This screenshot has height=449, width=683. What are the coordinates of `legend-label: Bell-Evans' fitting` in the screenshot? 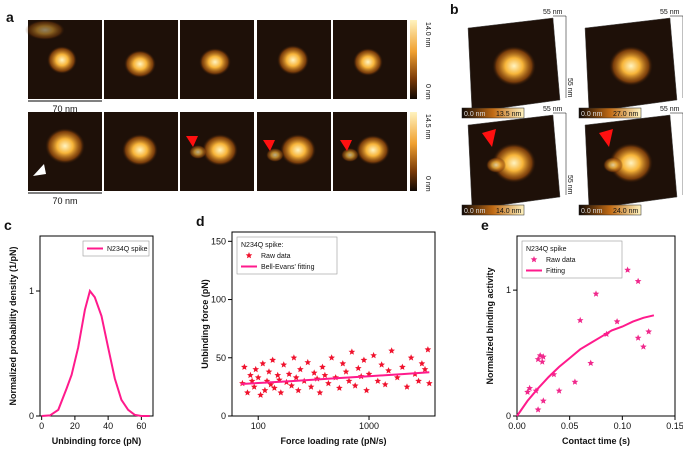 It's located at (288, 267).